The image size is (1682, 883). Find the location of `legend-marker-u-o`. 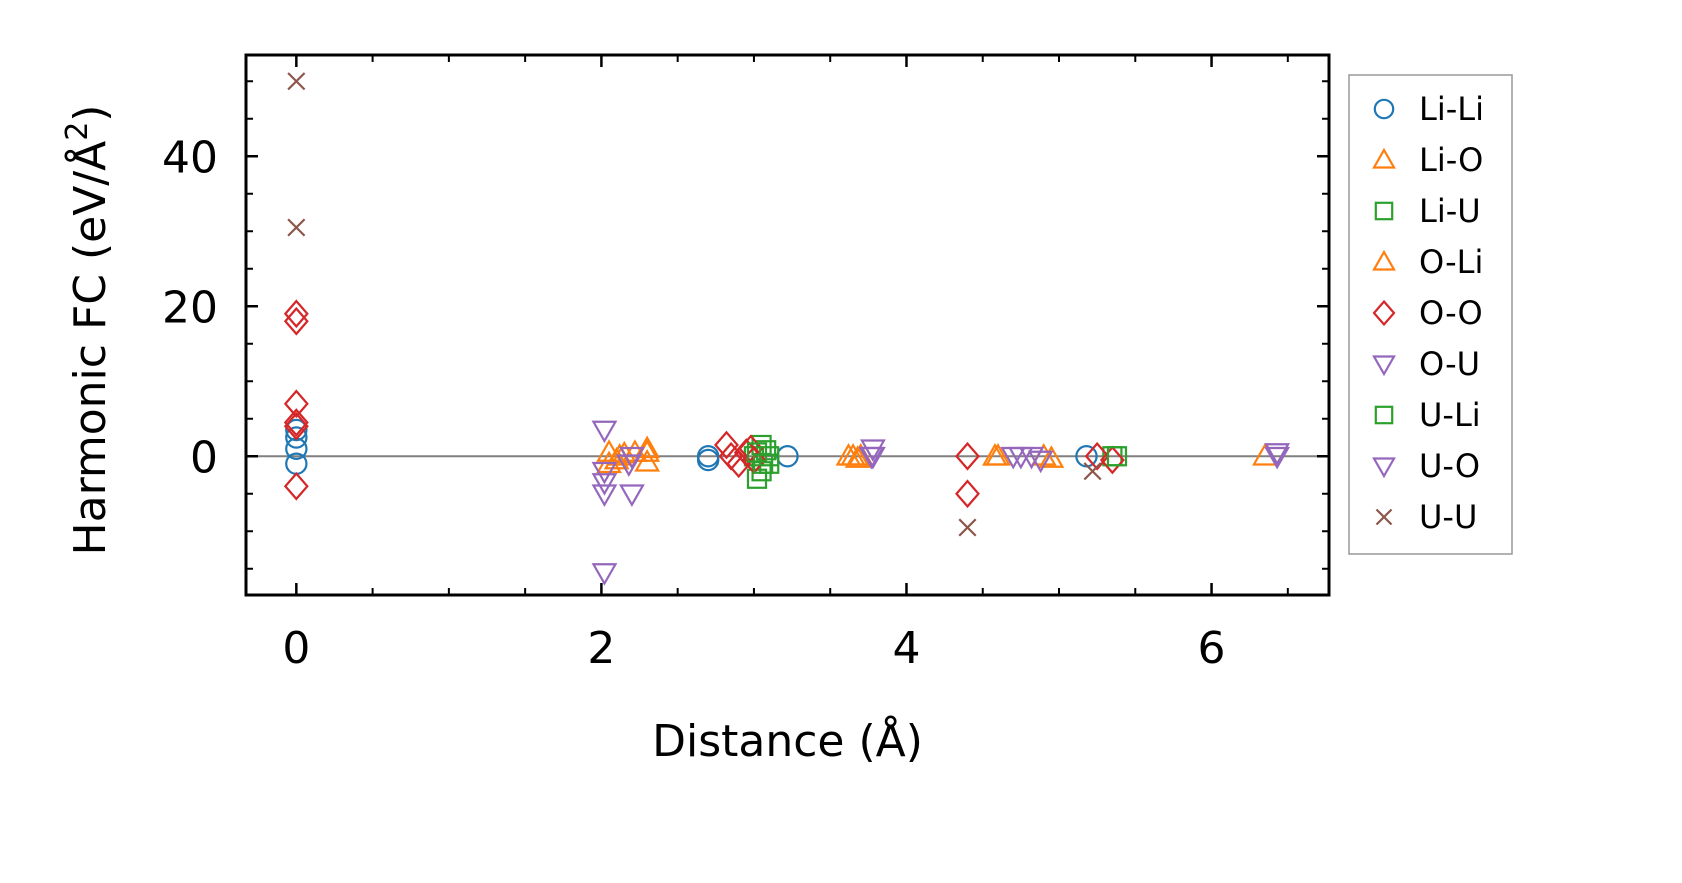

legend-marker-u-o is located at coordinates (1384, 468).